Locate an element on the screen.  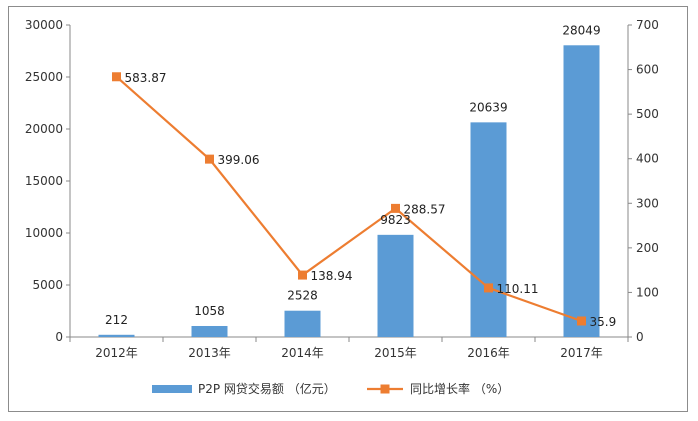
right-y-axis: 0 100 200 300 400 500 600 700 is located at coordinates (643, 181).